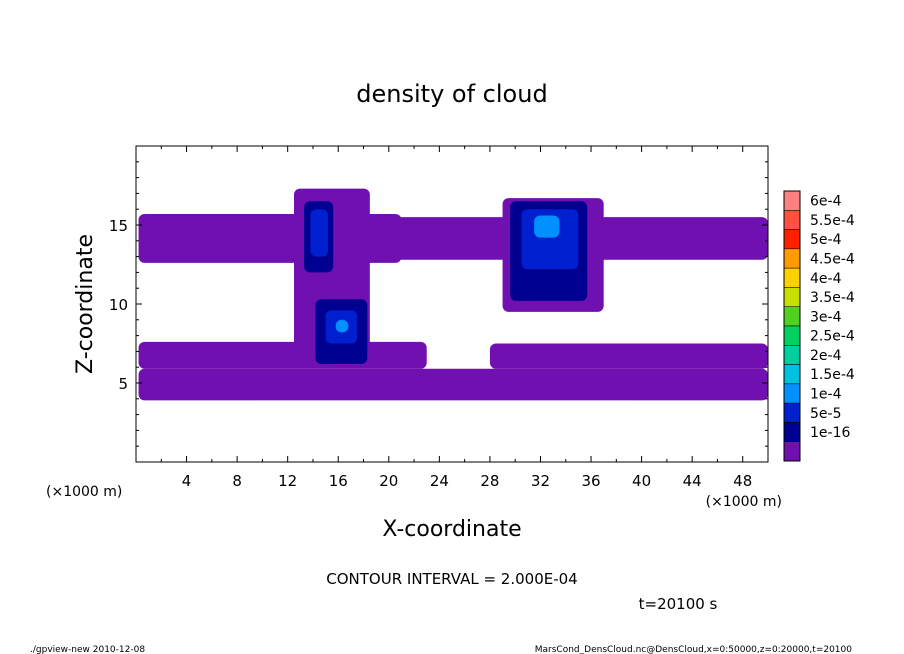 Image resolution: width=904 pixels, height=654 pixels. I want to click on x-tick-label: 4, so click(187, 481).